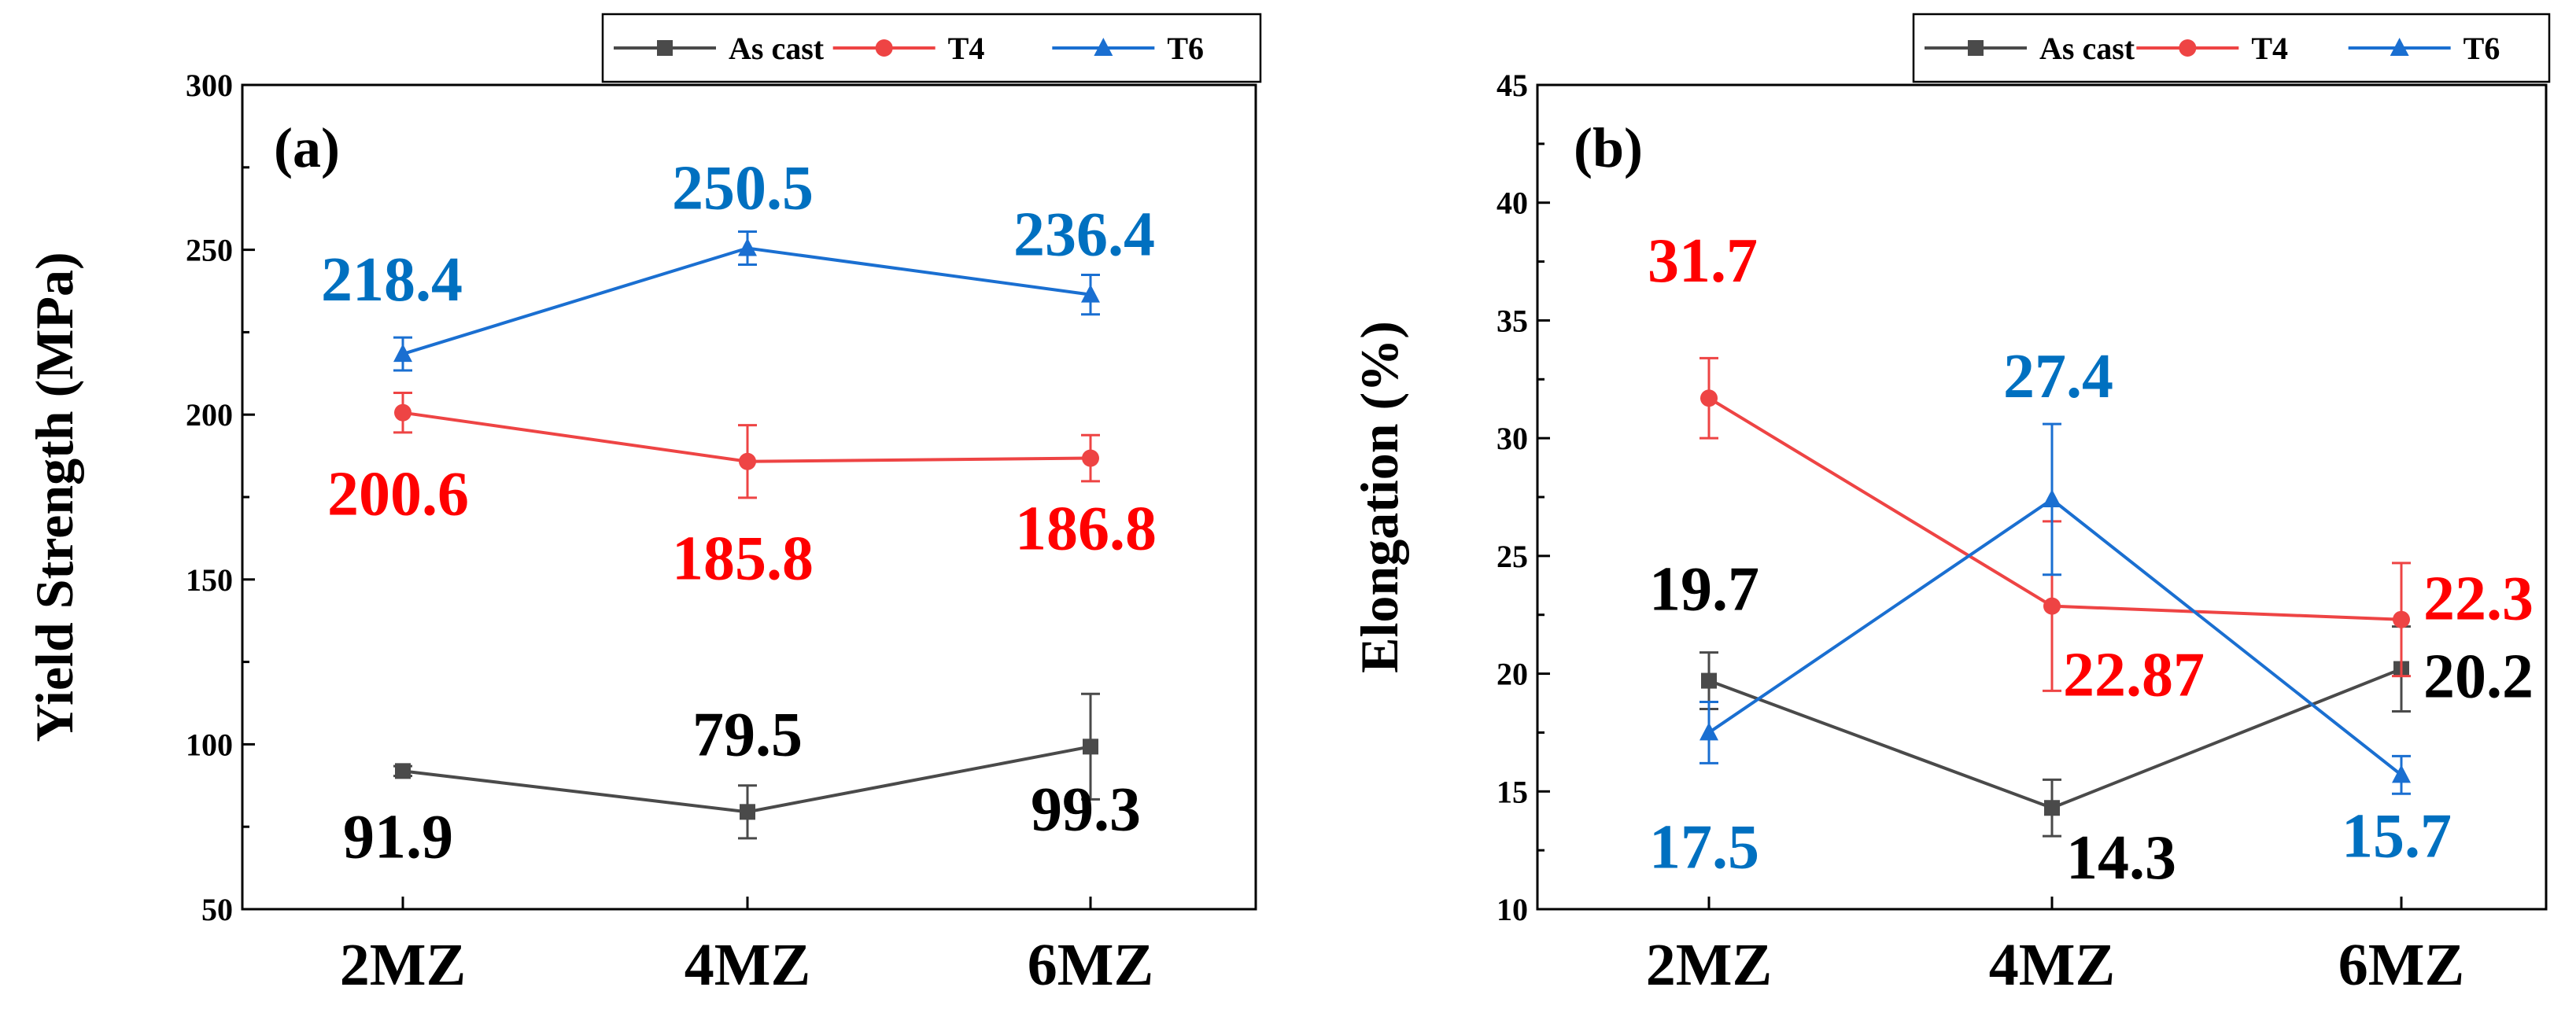 The image size is (2576, 1024). What do you see at coordinates (2058, 376) in the screenshot?
I see `data-label: 27.4` at bounding box center [2058, 376].